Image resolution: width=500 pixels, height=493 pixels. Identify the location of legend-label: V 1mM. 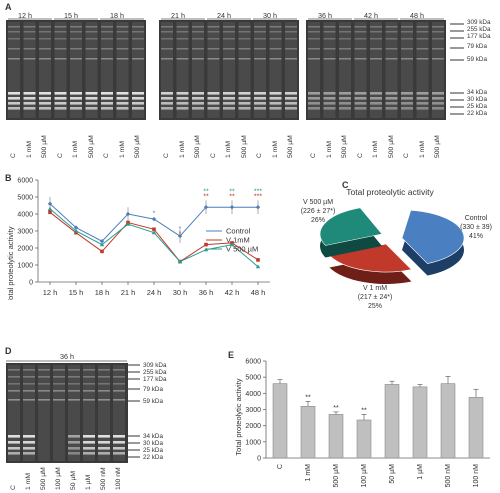
(238, 240).